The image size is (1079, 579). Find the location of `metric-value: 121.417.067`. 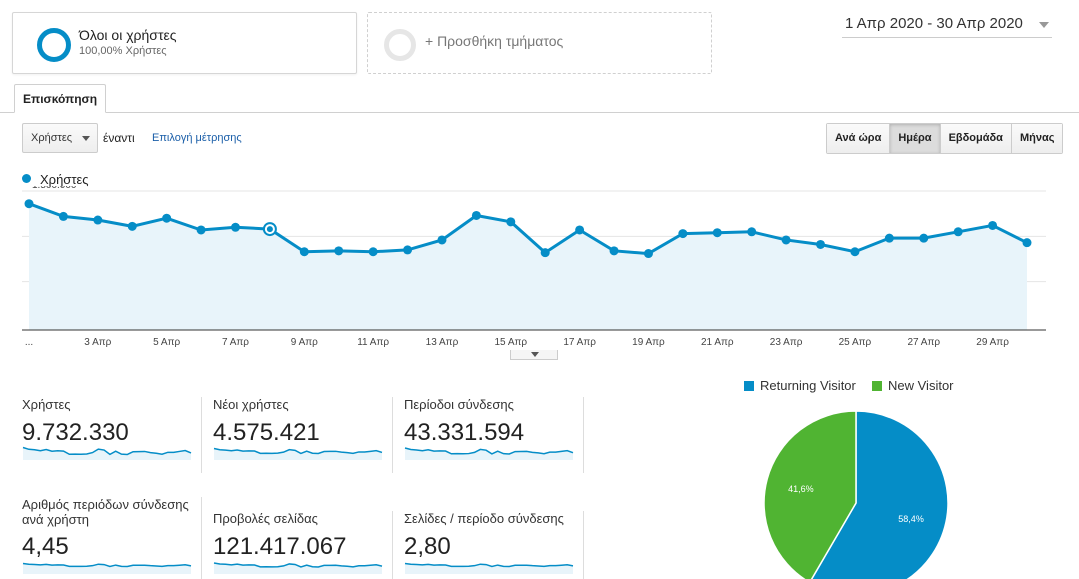

metric-value: 121.417.067 is located at coordinates (280, 546).